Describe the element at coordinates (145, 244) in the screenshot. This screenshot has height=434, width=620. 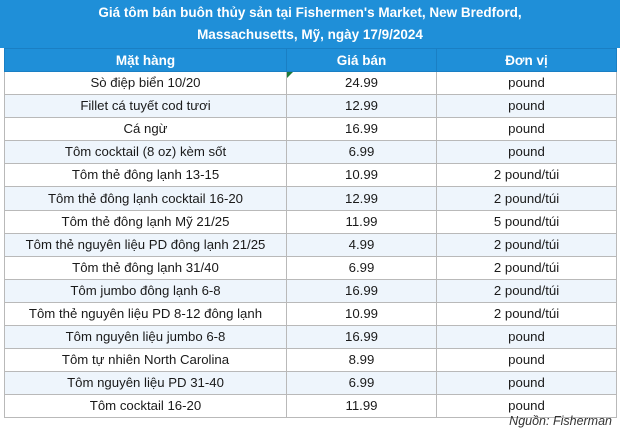
I see `cell-item: Tôm thẻ nguyên liệu PD đông lạnh 21/25` at that location.